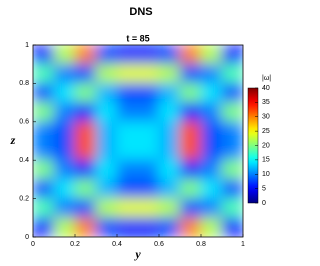 The width and height of the screenshot is (320, 266). Describe the element at coordinates (243, 244) in the screenshot. I see `x-tick-label: 1` at that location.